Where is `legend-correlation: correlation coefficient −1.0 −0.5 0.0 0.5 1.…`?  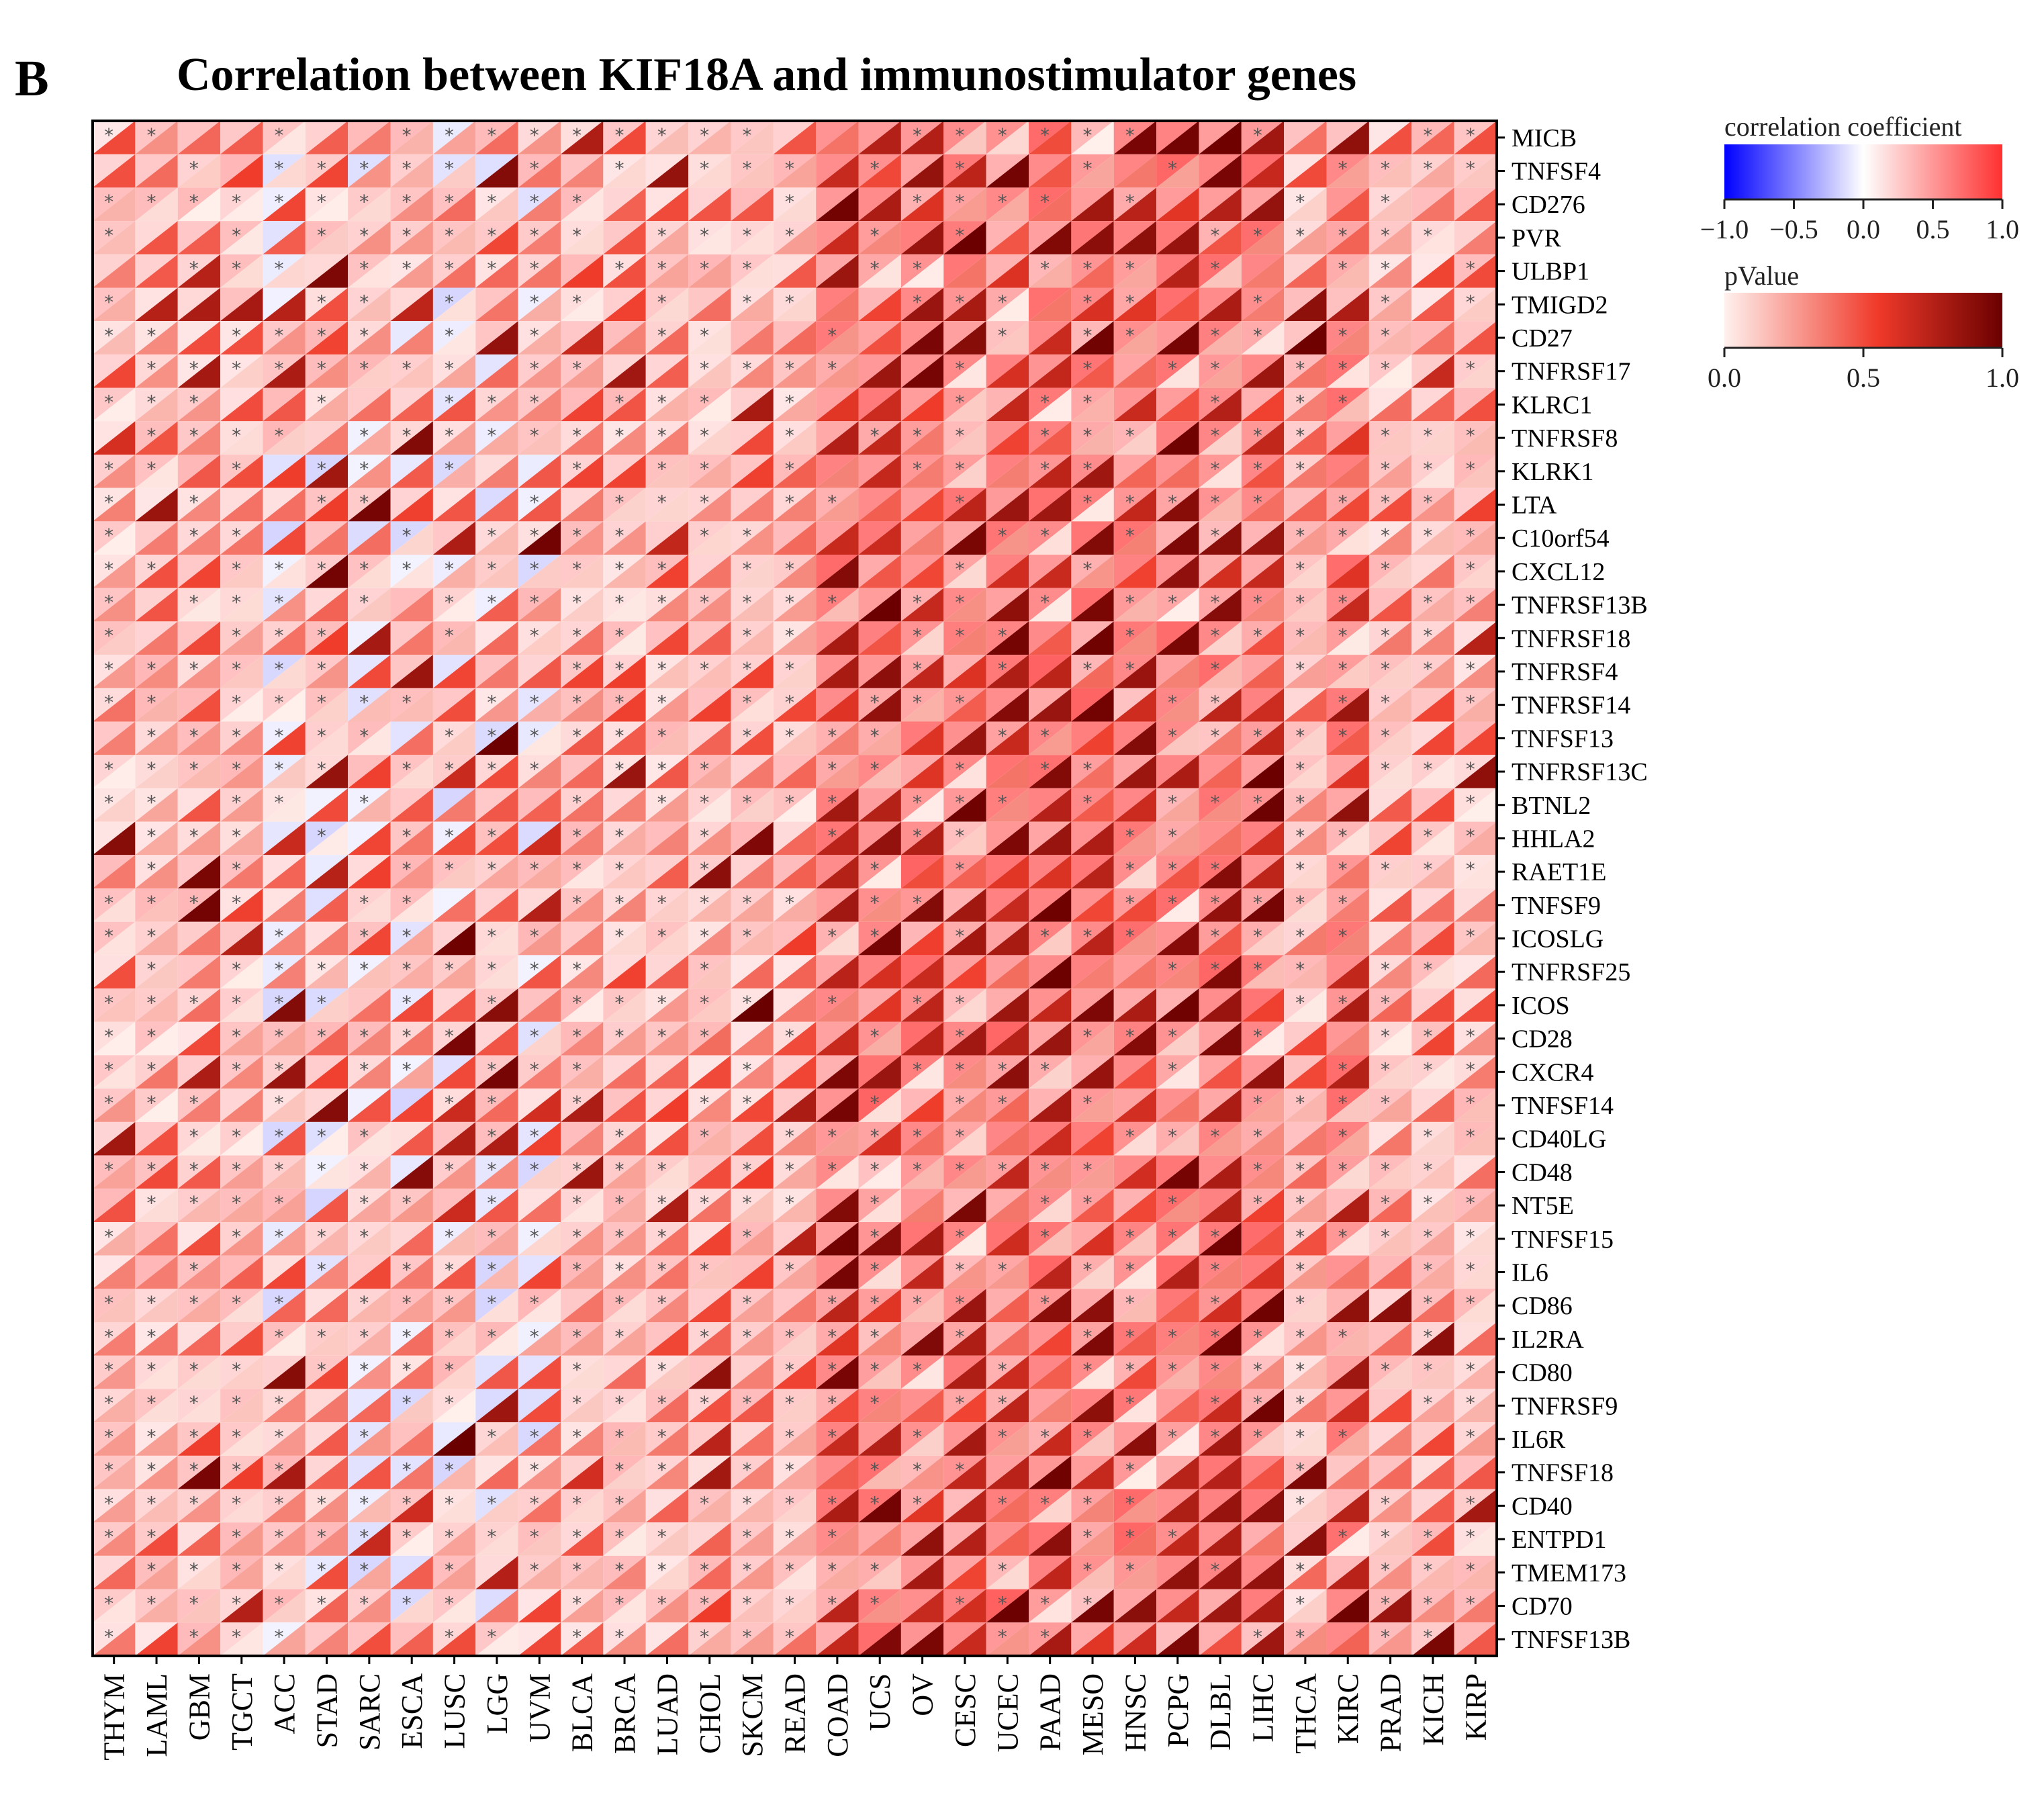 legend-correlation: correlation coefficient −1.0 −0.5 0.0 0.5 1.… is located at coordinates (1859, 177).